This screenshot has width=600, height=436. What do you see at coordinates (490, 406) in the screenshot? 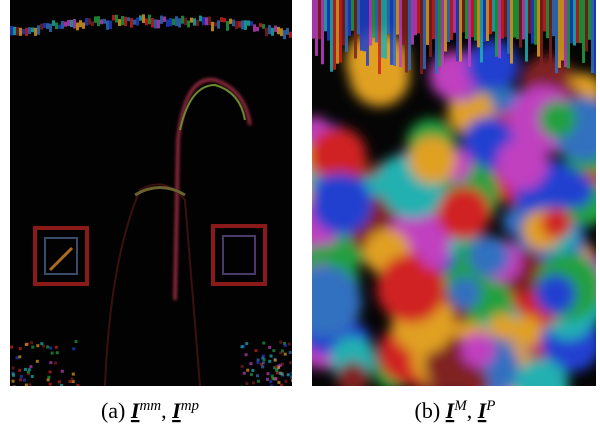
I see `superscript: P` at bounding box center [490, 406].